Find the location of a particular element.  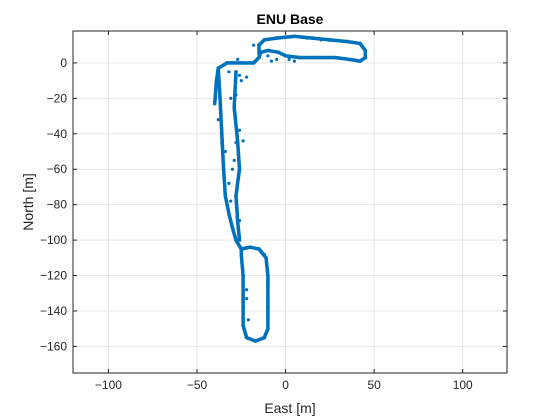

chart-title: ENU Base is located at coordinates (290, 19).